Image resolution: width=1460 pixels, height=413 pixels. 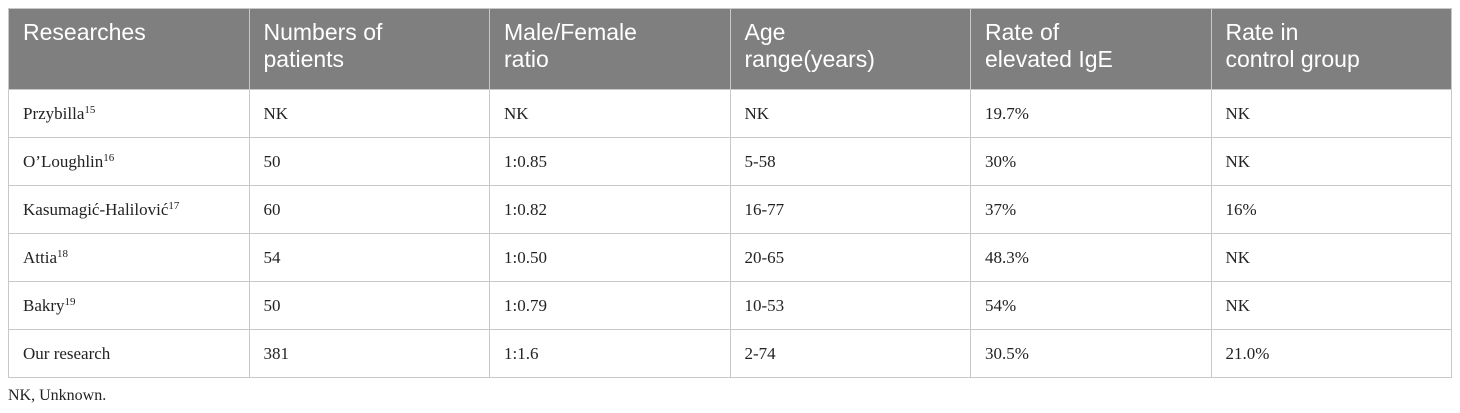 What do you see at coordinates (850, 209) in the screenshot?
I see `table-cell: 16-77` at bounding box center [850, 209].